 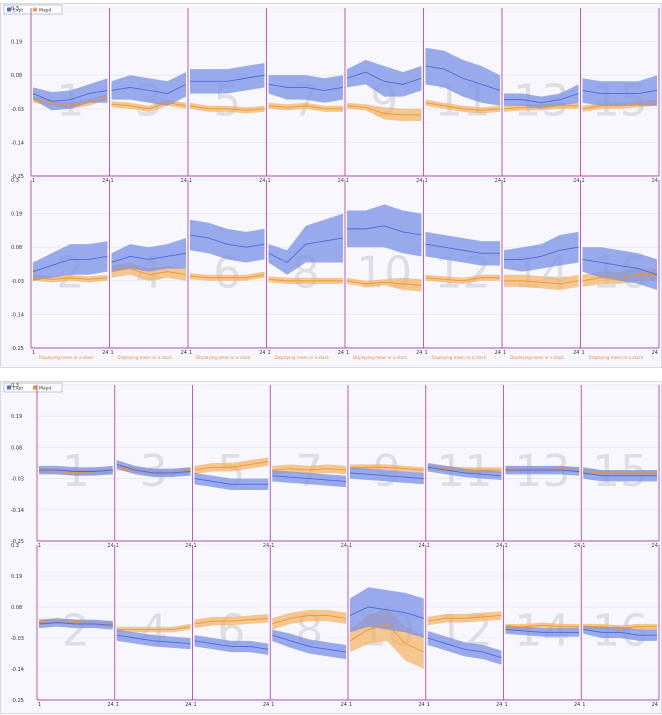 I want to click on panel-10: 10 1 24 Displaying mean or a stack, so click(x=384, y=282).